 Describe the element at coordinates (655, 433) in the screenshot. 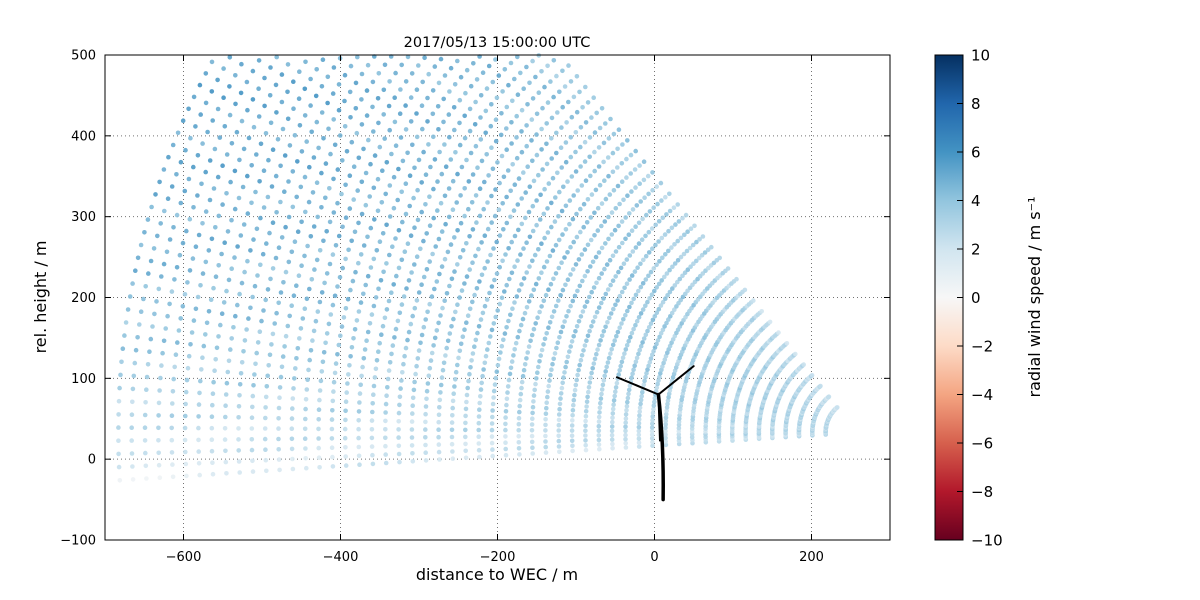

I see `wind-turbine-icon` at that location.